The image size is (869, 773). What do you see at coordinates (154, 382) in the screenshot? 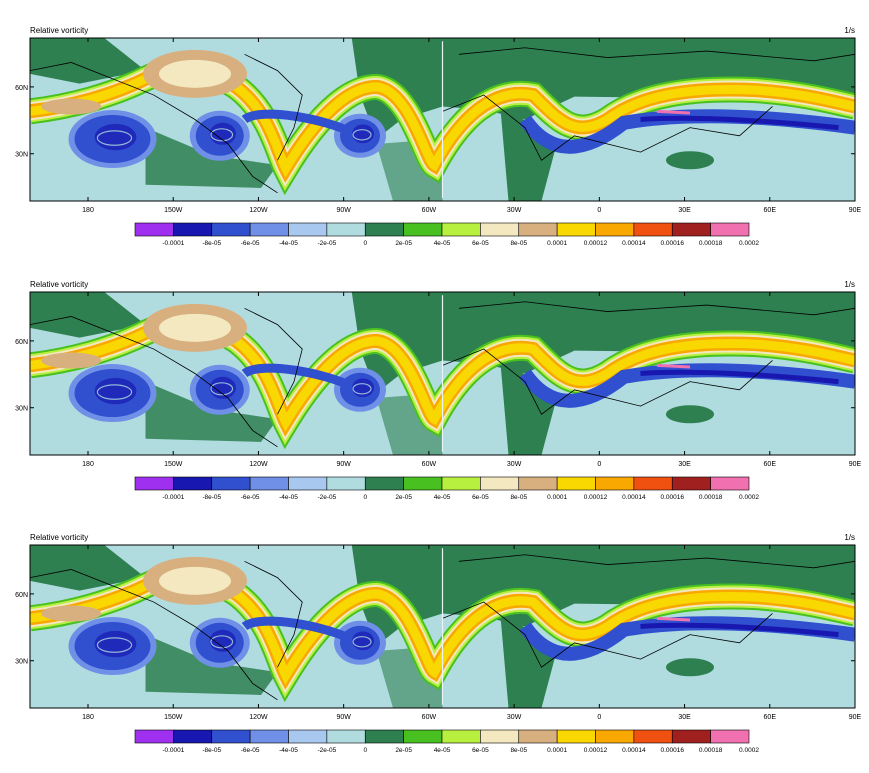
I see `coastline-americas-west` at bounding box center [154, 382].